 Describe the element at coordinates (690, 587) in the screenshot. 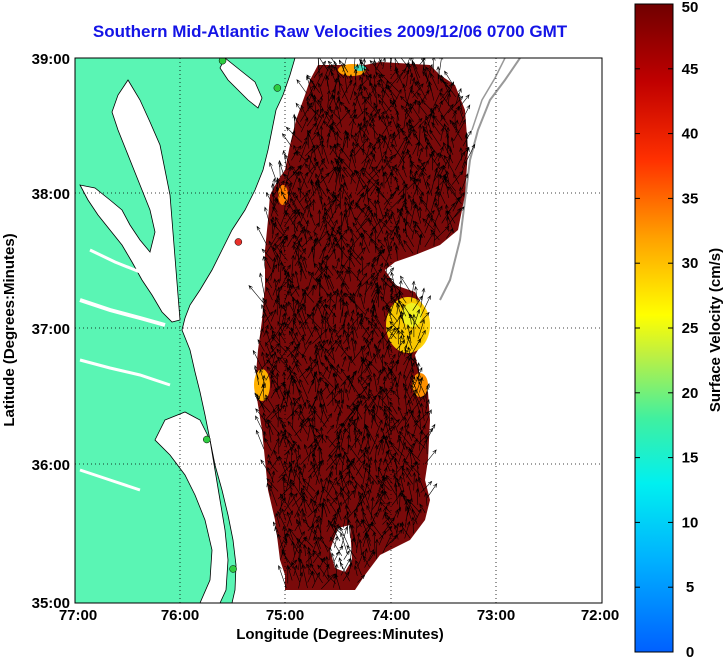

I see `colorbar-tick-label: 5` at that location.